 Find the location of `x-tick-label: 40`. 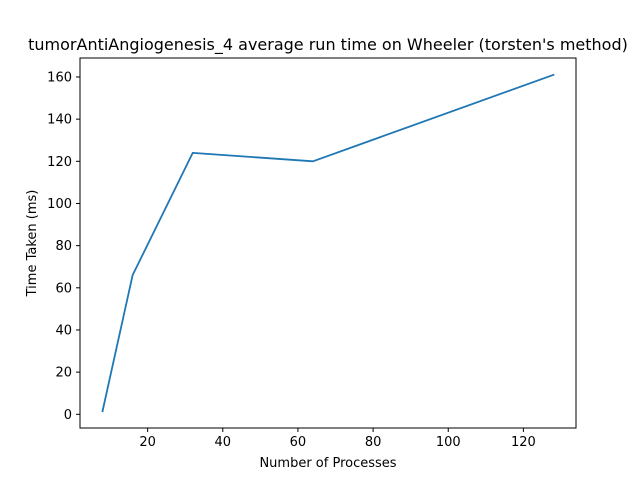

x-tick-label: 40 is located at coordinates (223, 442).